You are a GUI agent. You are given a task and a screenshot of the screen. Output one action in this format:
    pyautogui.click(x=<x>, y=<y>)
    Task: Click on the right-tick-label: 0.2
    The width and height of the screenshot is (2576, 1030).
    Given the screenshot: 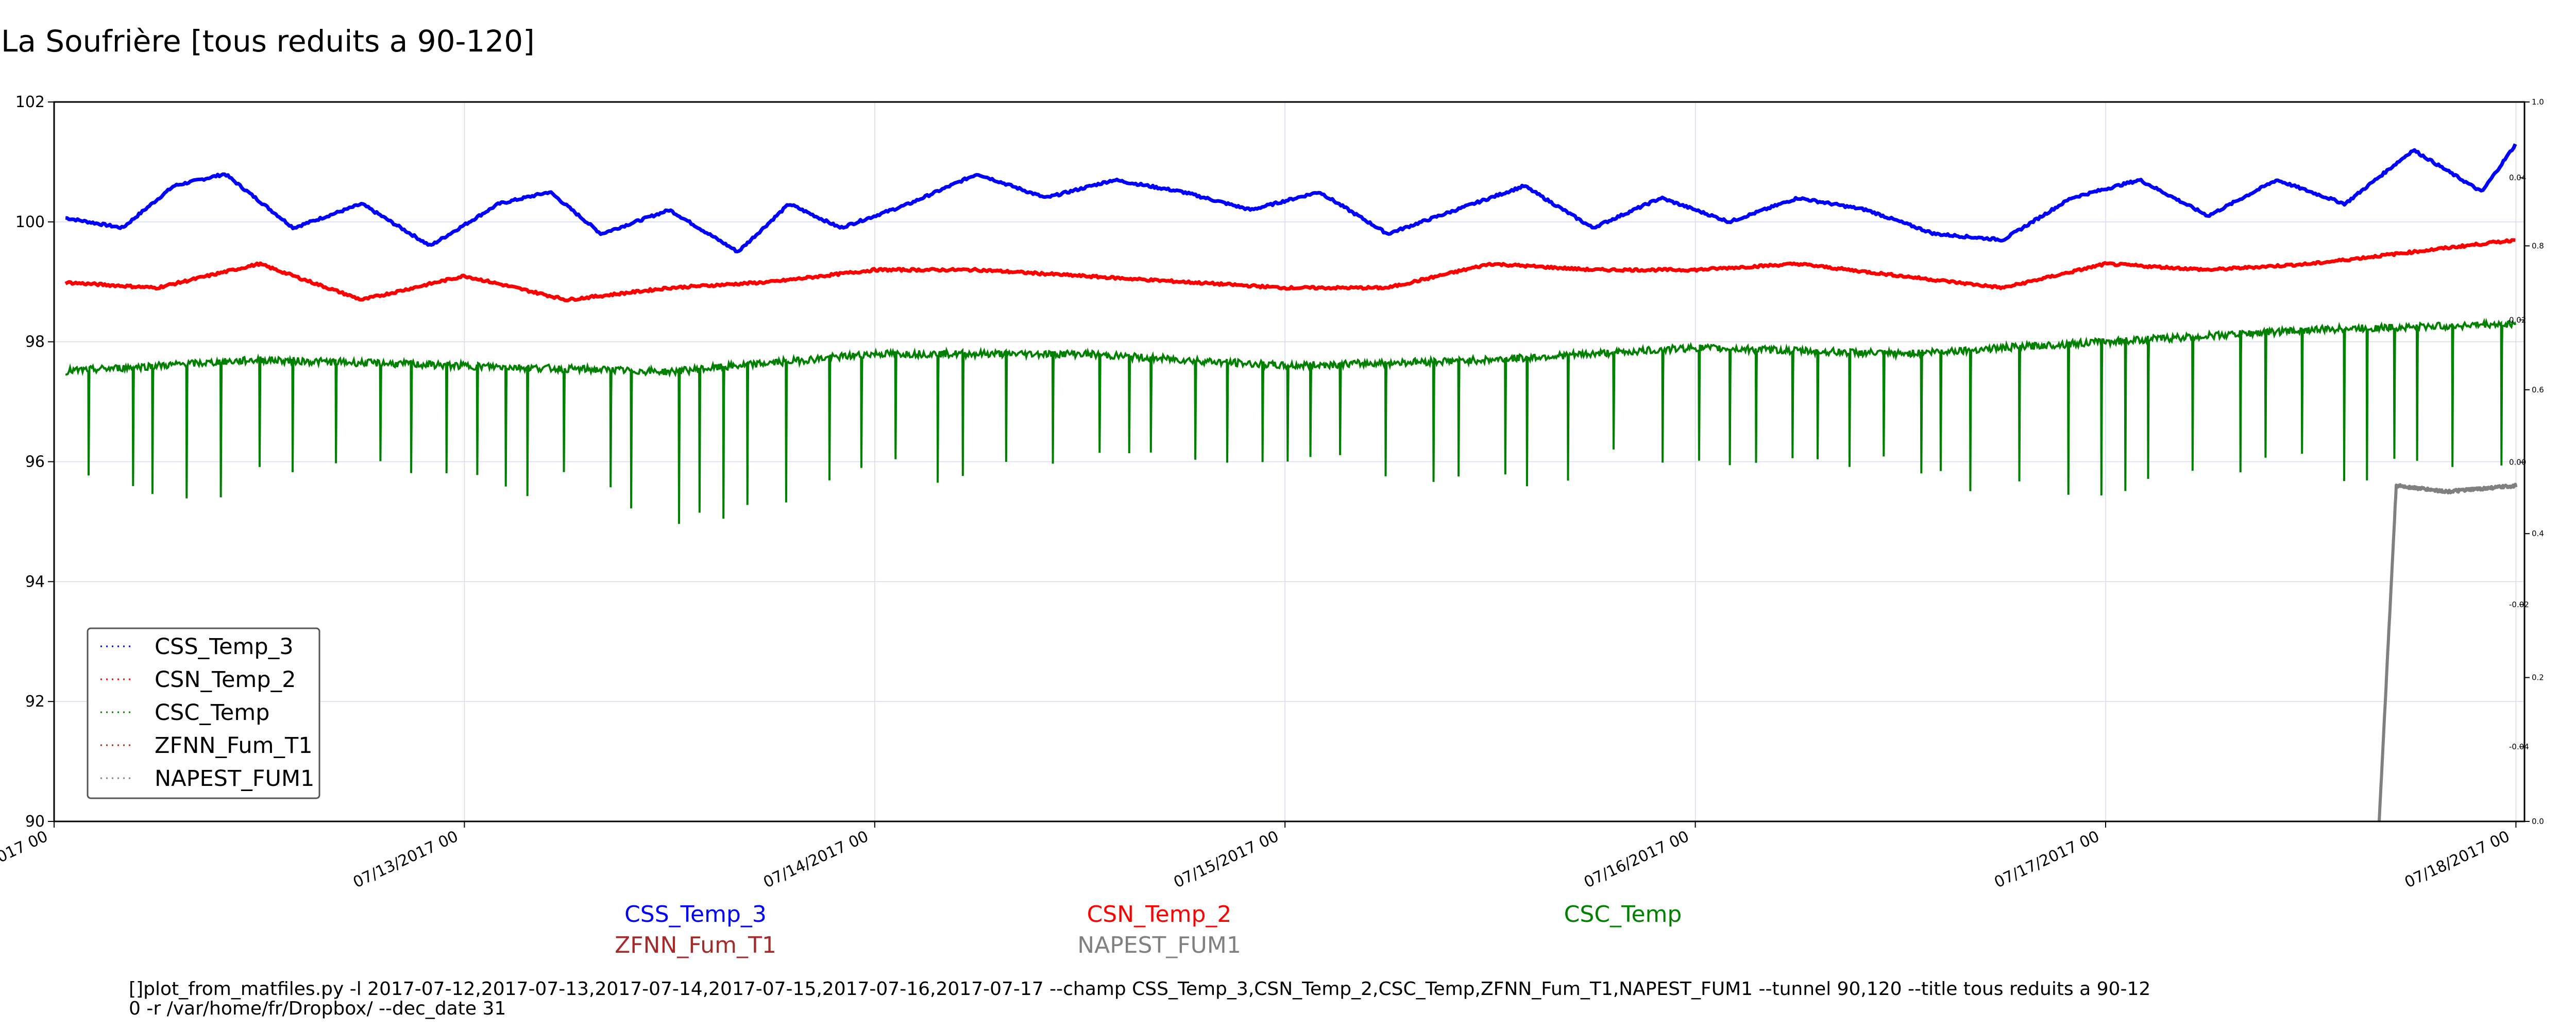 What is the action you would take?
    pyautogui.click(x=2538, y=677)
    